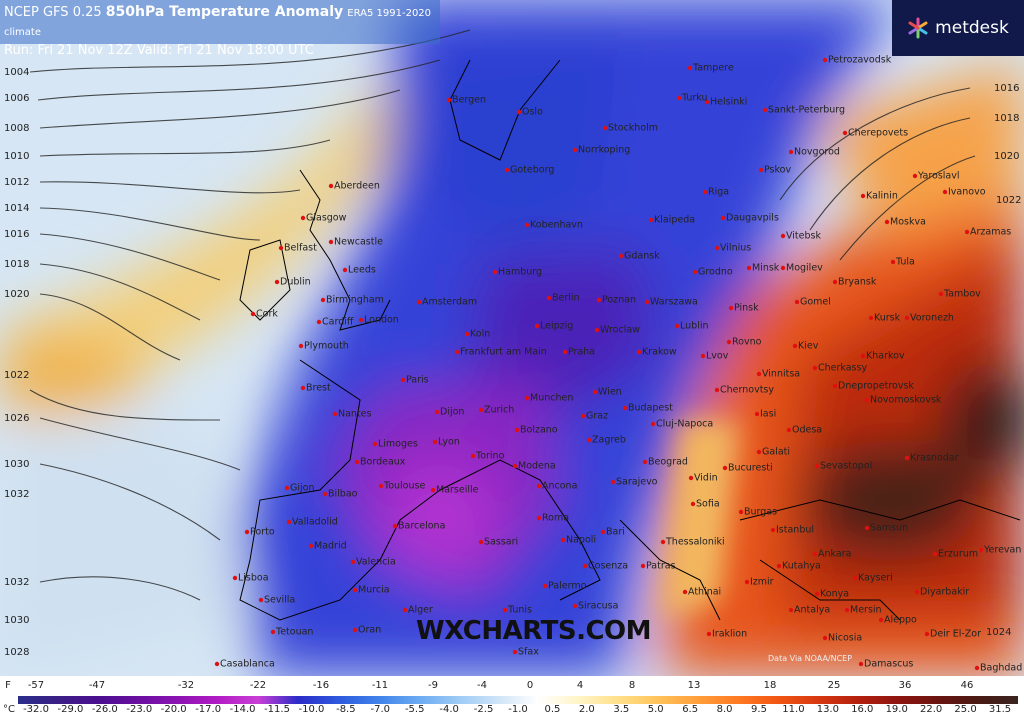 This screenshot has width=1024, height=716. What do you see at coordinates (650, 408) in the screenshot?
I see `city-label: Budapest` at bounding box center [650, 408].